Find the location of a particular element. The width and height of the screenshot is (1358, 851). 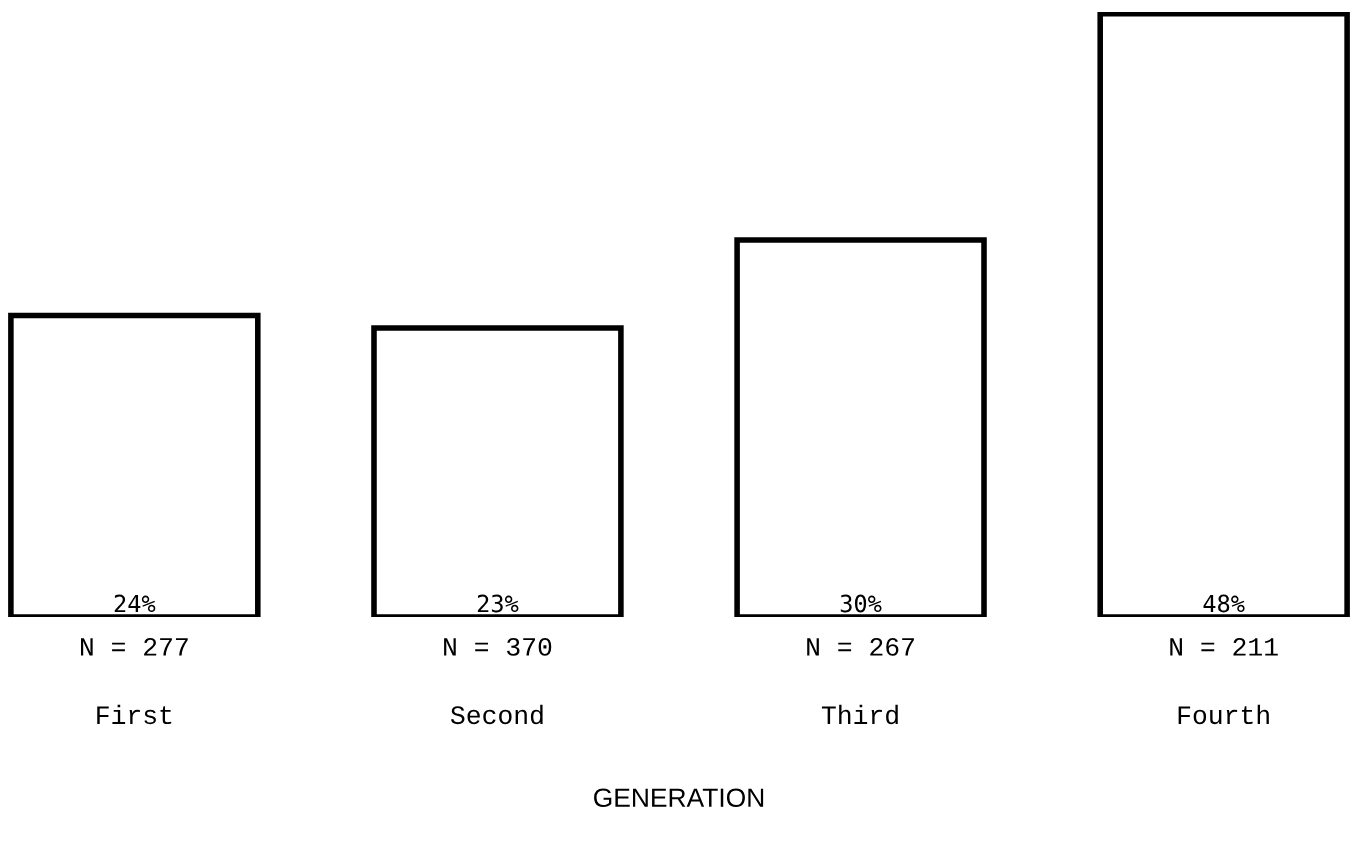

data-label: 30% is located at coordinates (861, 603).